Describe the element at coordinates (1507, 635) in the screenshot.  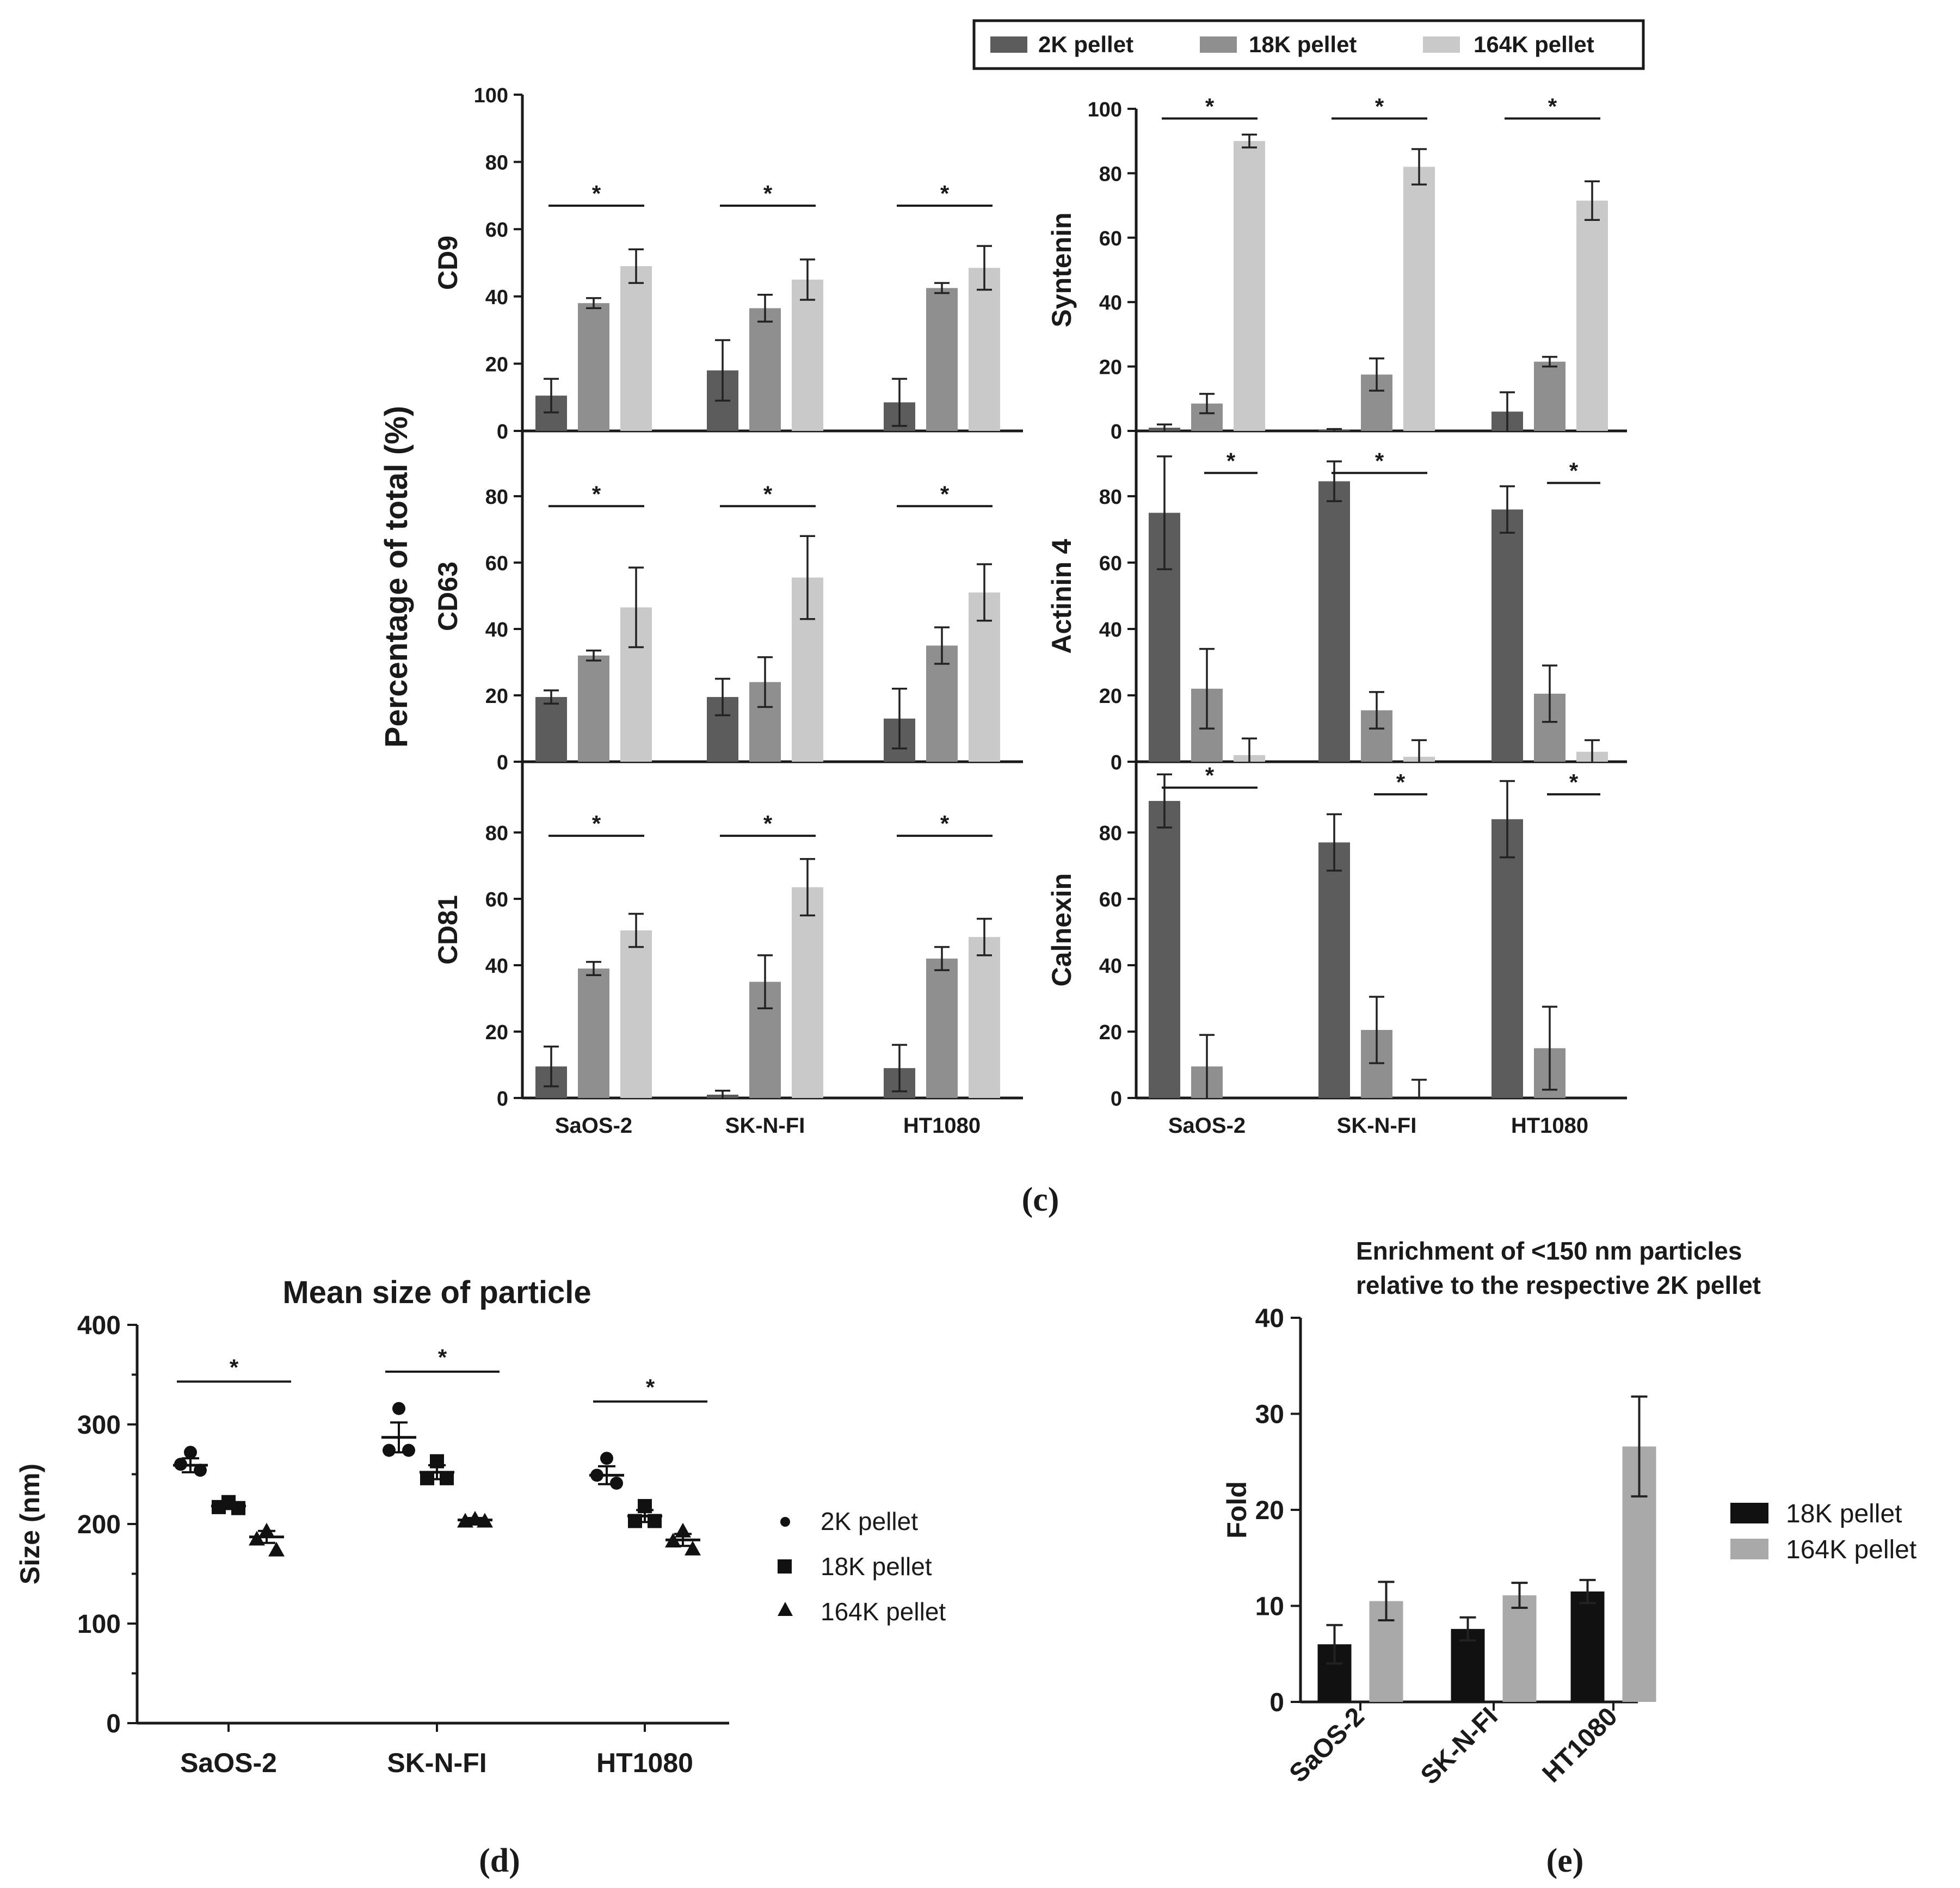
I see `bar-2k-pellet-ht1080` at that location.